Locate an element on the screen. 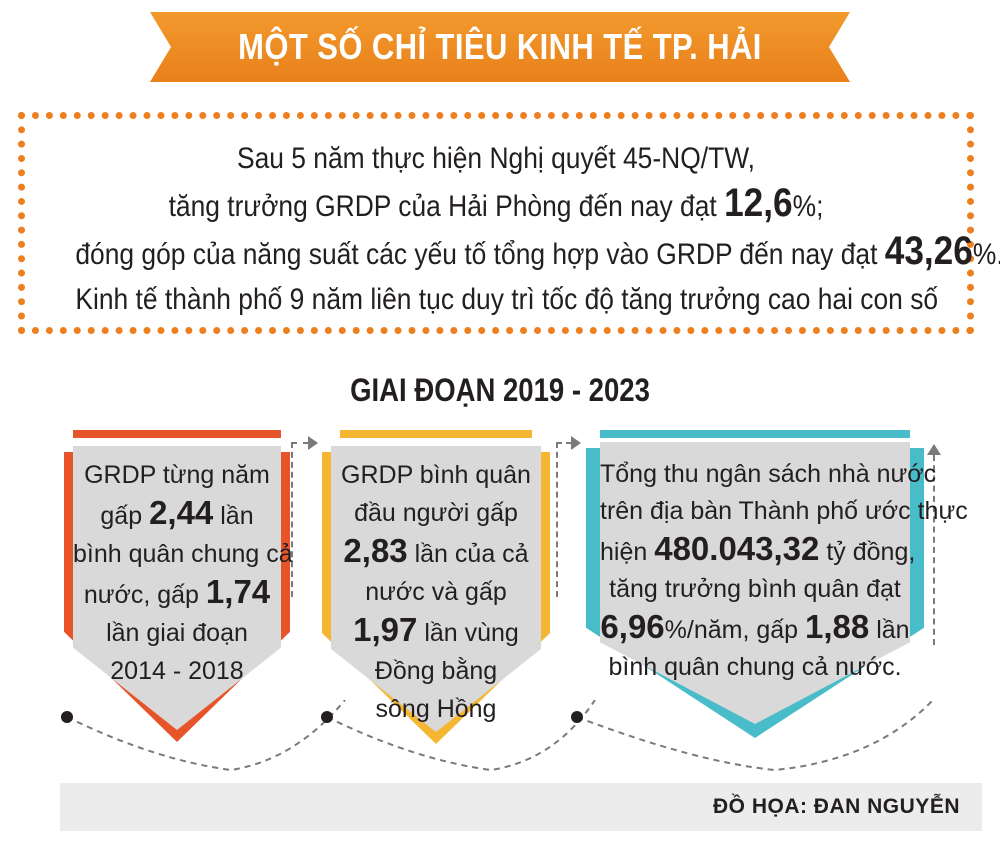 The width and height of the screenshot is (1000, 847). card-3-line-5: 6,96%/năm, gấp 1,88 lần is located at coordinates (755, 628).